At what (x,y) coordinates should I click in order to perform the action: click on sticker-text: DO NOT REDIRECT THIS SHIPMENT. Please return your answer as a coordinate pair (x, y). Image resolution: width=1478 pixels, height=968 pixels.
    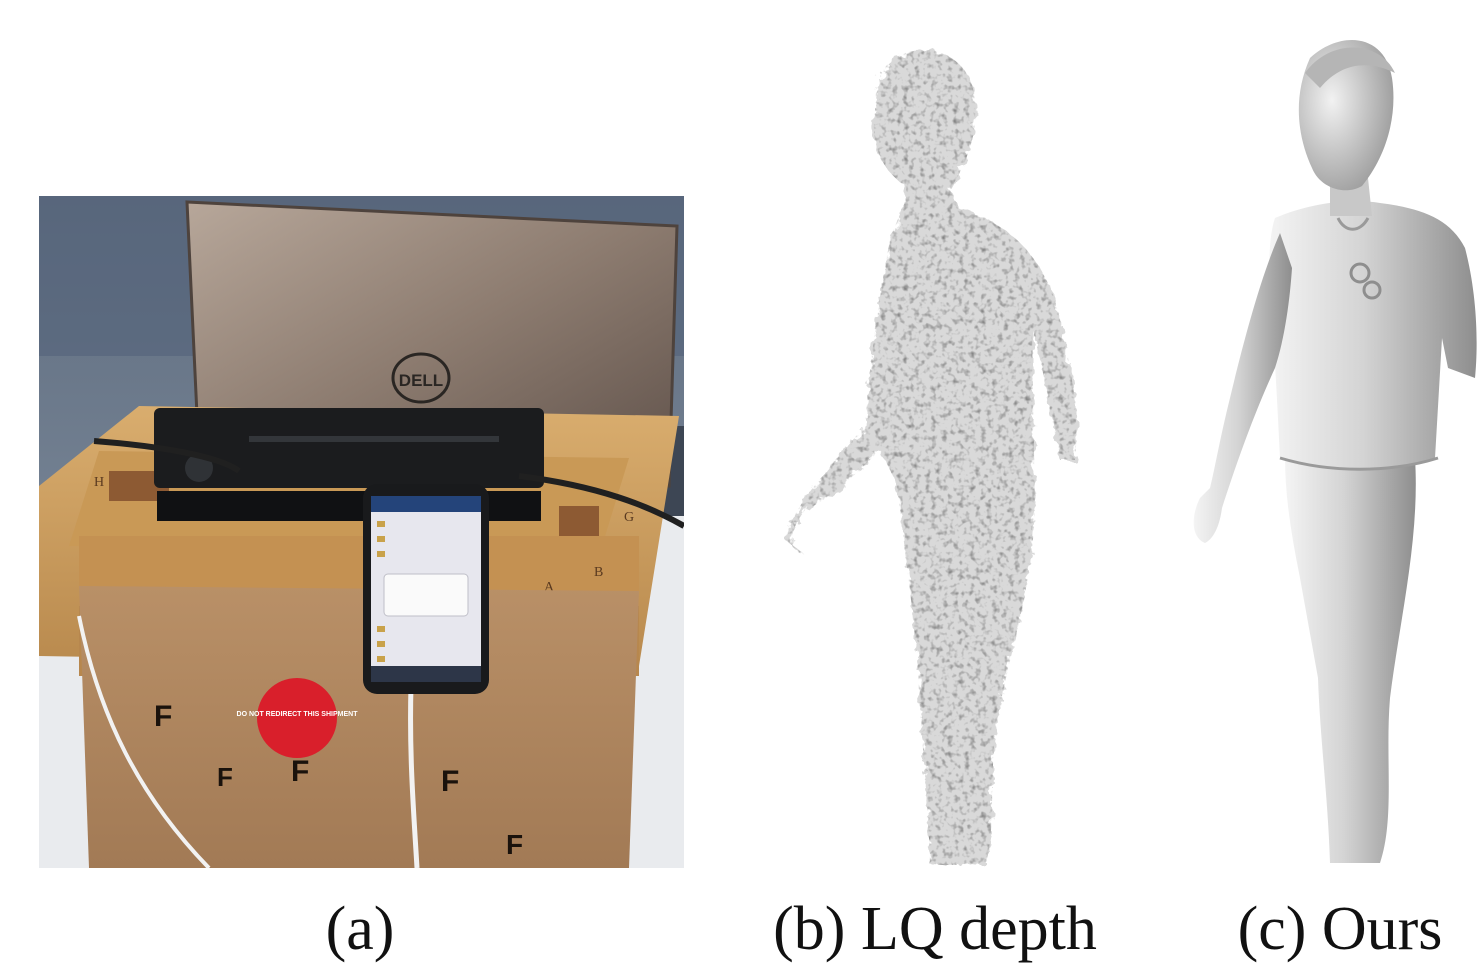
    Looking at the image, I should click on (298, 714).